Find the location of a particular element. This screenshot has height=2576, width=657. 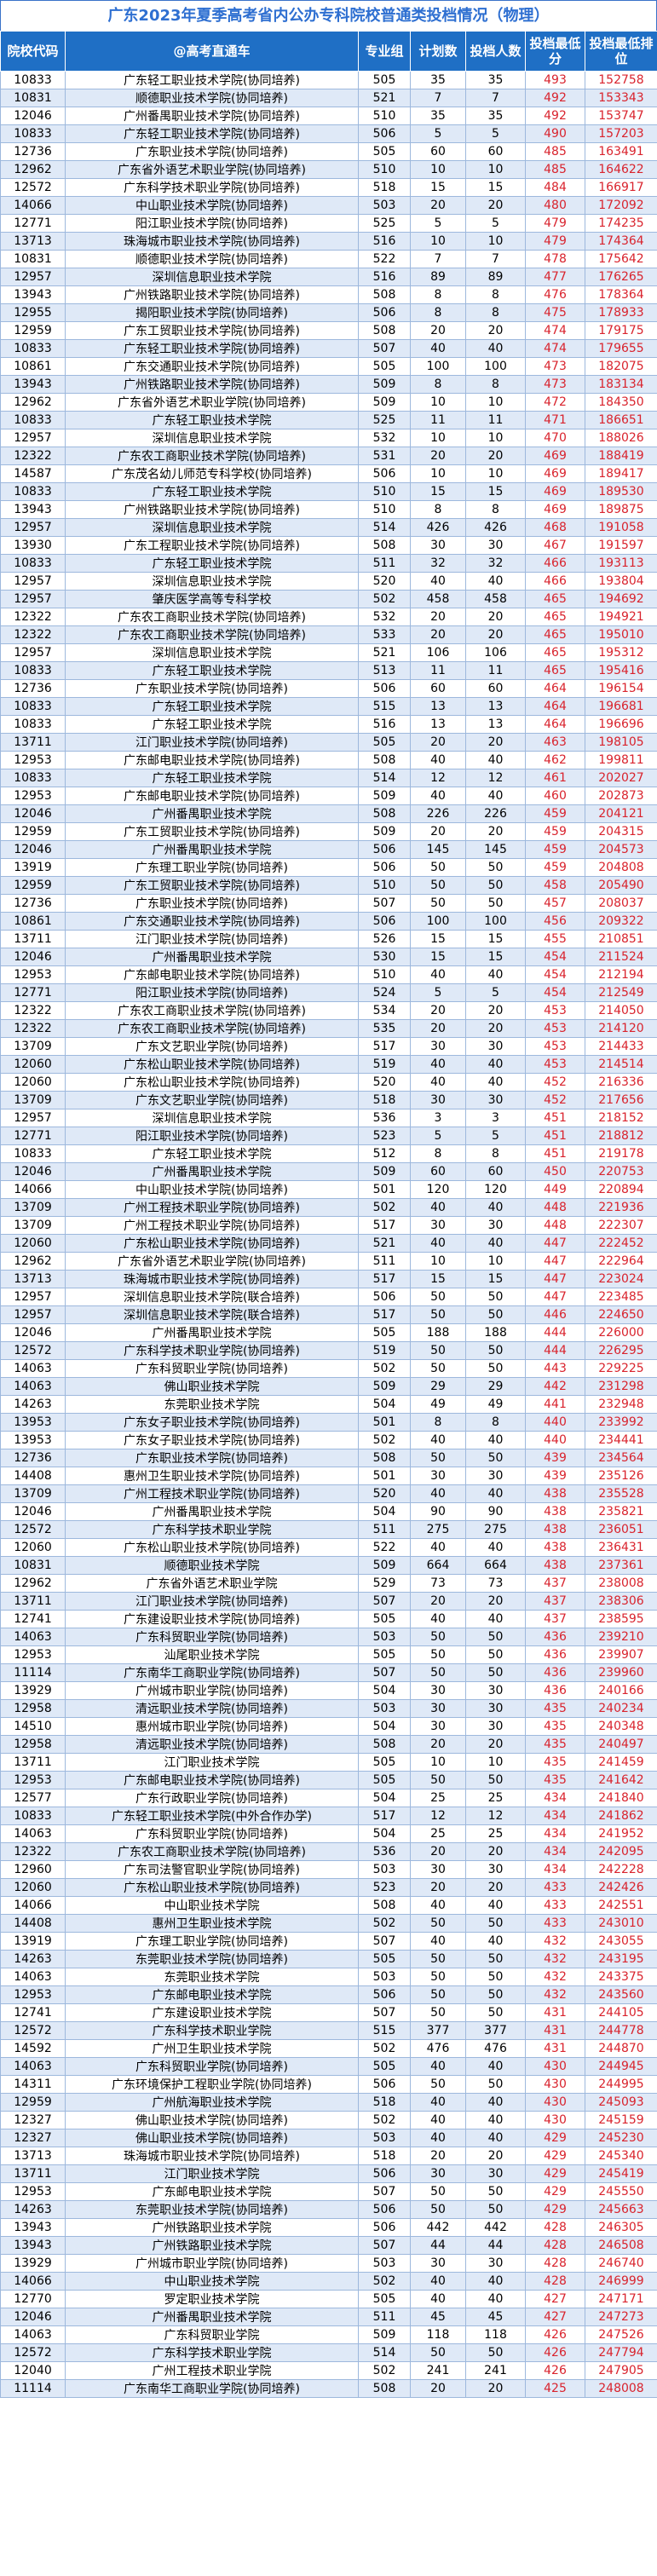

cell-admitted-count: 7 is located at coordinates (496, 259).